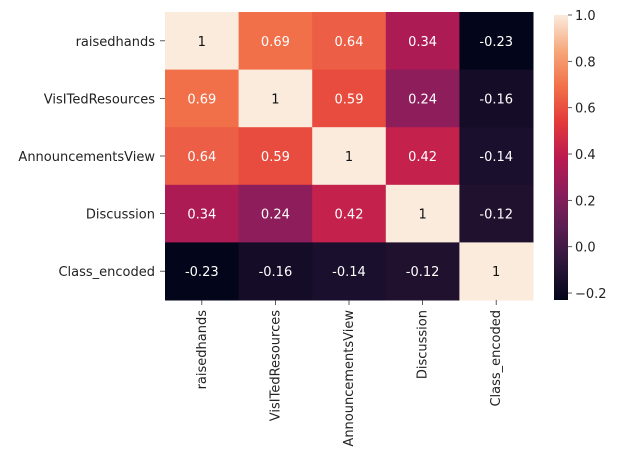 The image size is (631, 454). What do you see at coordinates (423, 344) in the screenshot?
I see `column-label: Discussion` at bounding box center [423, 344].